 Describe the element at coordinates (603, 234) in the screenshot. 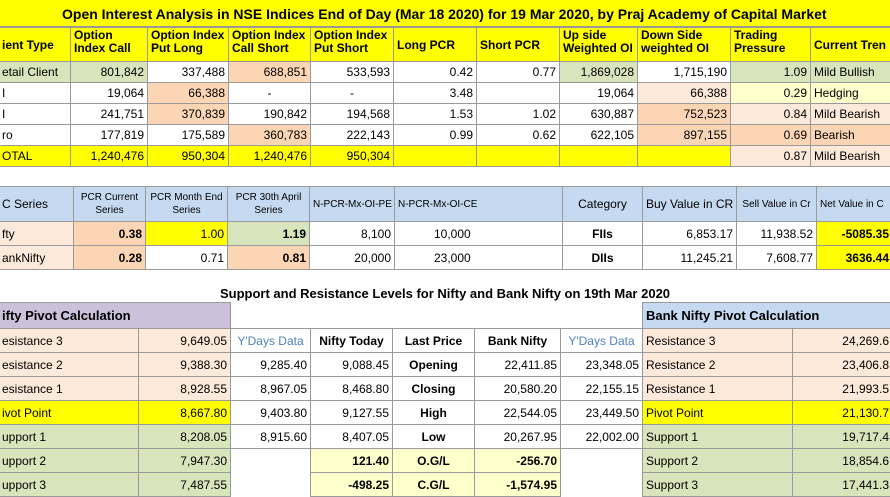

I see `flow-cell: FIIs` at that location.